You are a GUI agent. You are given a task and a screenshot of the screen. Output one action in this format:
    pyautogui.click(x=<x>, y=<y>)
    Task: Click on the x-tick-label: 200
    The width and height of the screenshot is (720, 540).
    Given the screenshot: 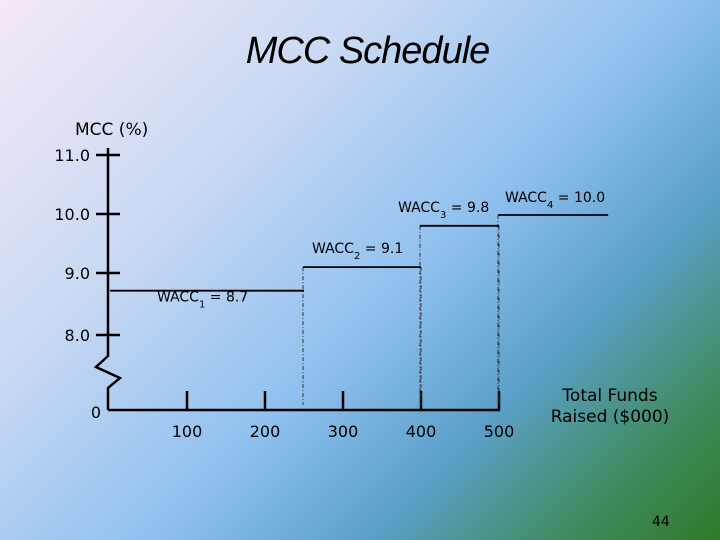 What is the action you would take?
    pyautogui.click(x=265, y=431)
    